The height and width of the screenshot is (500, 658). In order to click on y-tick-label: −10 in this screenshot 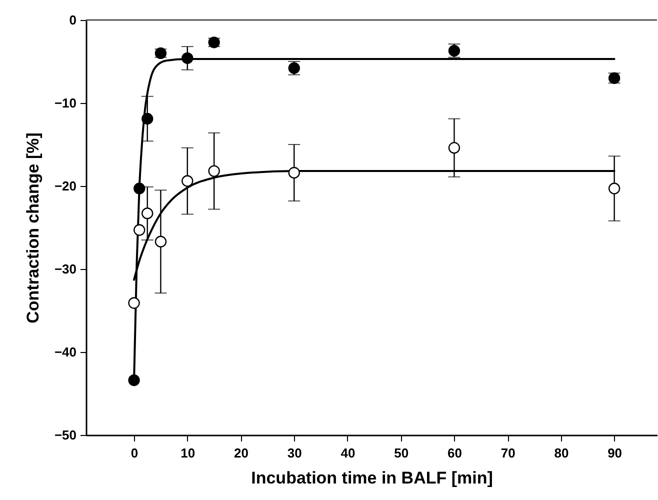, I will do `click(65, 103)`.